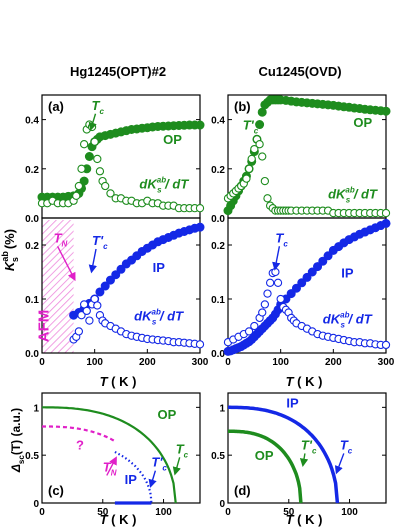 This screenshot has width=409, height=529. Describe the element at coordinates (346, 446) in the screenshot. I see `annotation-5-3: Tc` at that location.